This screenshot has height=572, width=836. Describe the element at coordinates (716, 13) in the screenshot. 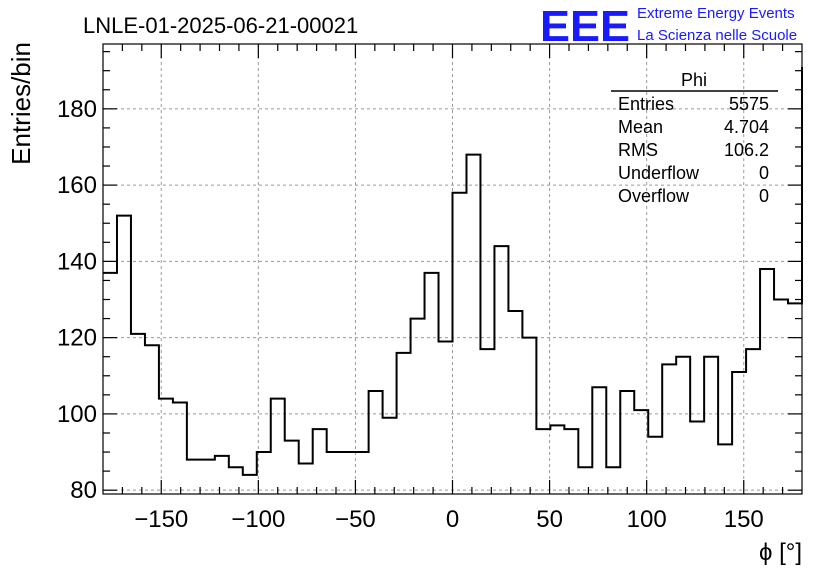

I see `logo-line-1: Extreme Energy Events` at that location.